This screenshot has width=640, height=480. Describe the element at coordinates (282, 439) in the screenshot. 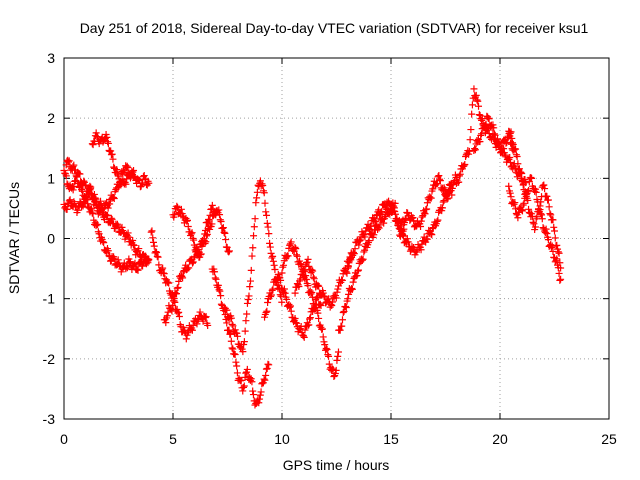

I see `x-tick-label: 10` at that location.